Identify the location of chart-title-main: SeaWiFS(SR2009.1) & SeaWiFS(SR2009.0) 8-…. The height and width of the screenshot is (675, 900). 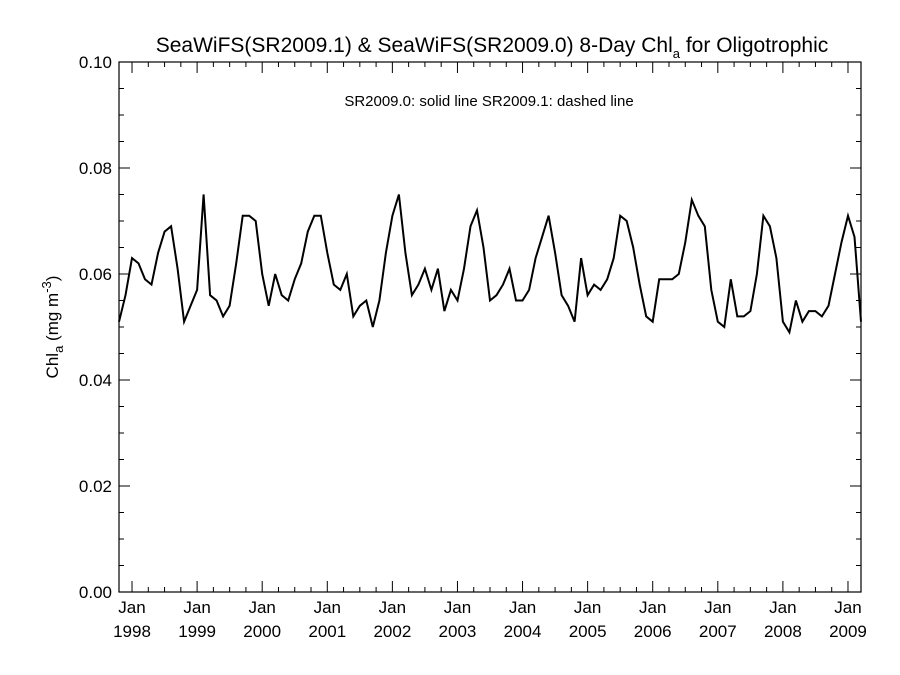
(414, 45).